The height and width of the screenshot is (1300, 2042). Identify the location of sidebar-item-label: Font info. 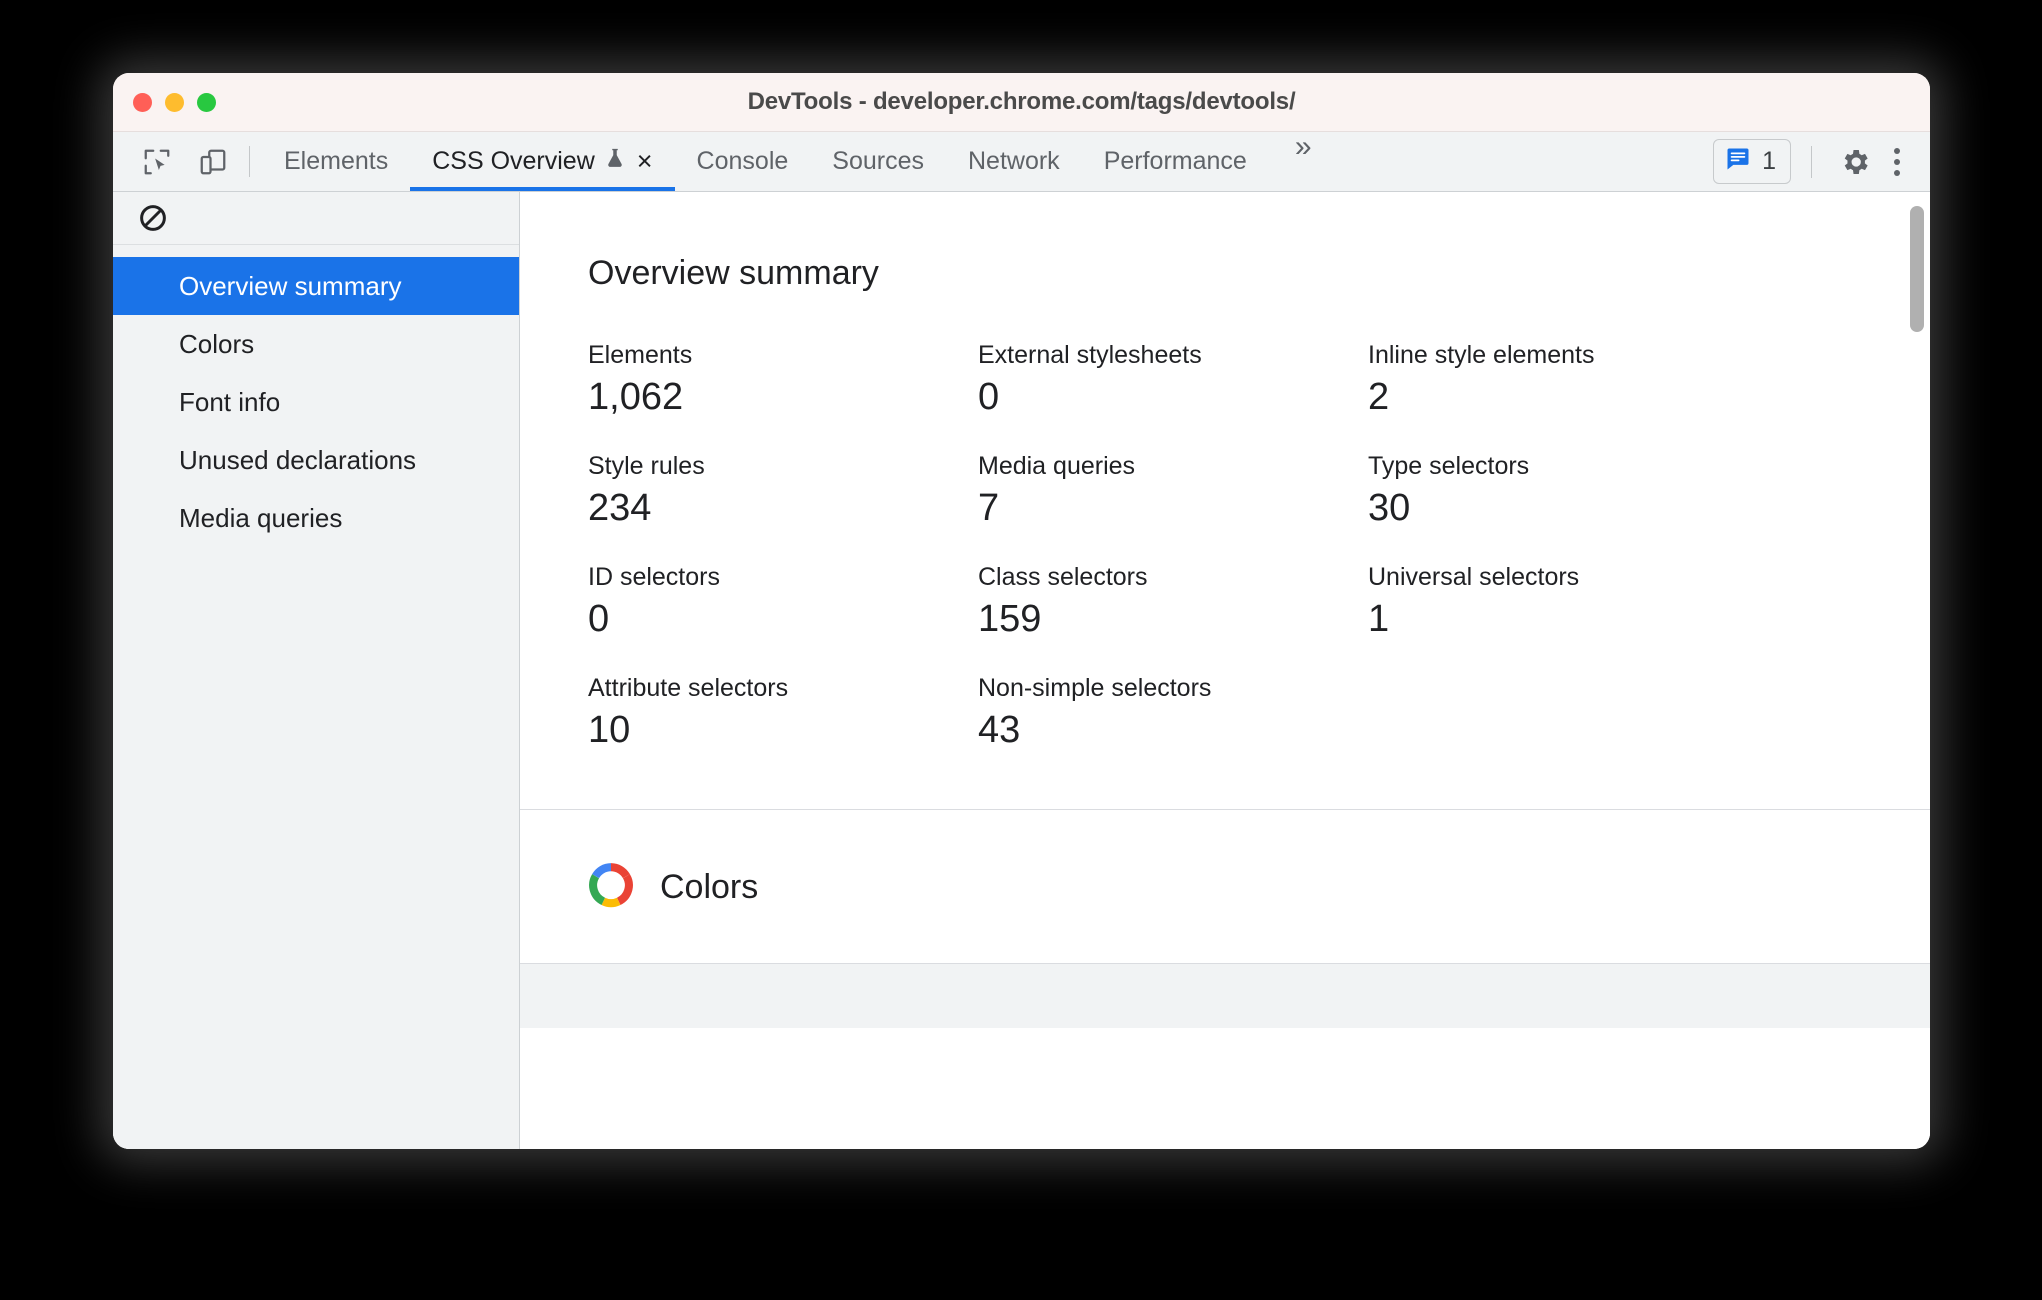
(230, 401).